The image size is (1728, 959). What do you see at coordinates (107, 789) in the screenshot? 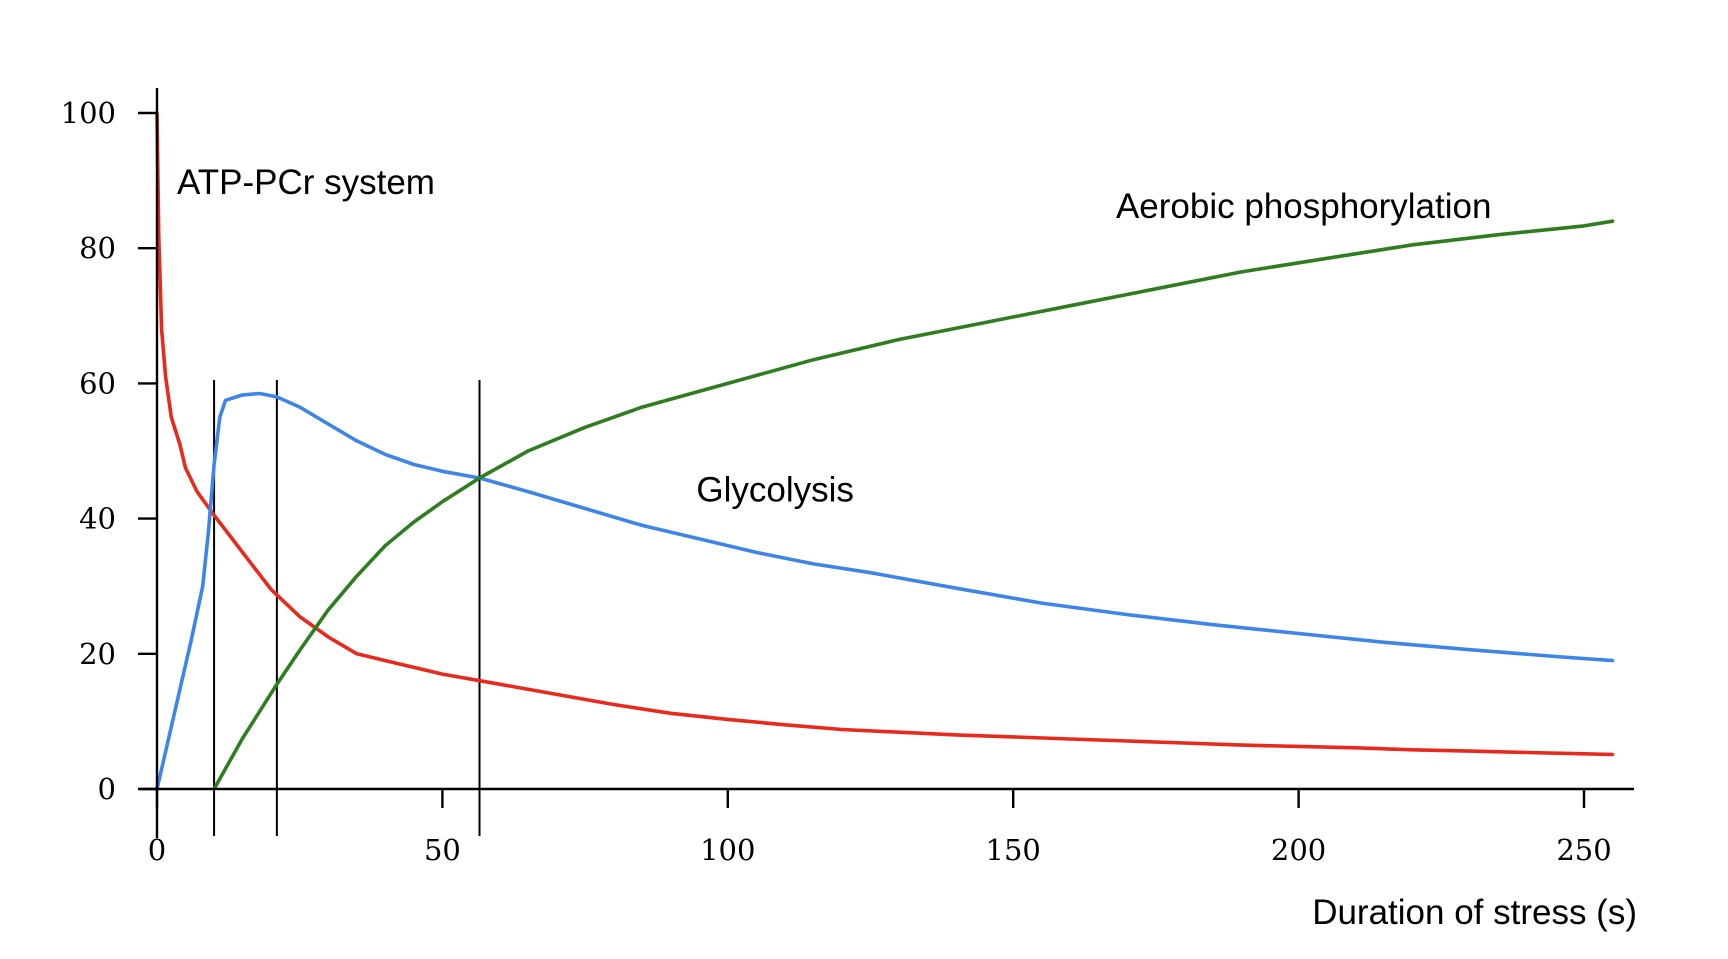
I see `y-tick-label: 0` at bounding box center [107, 789].